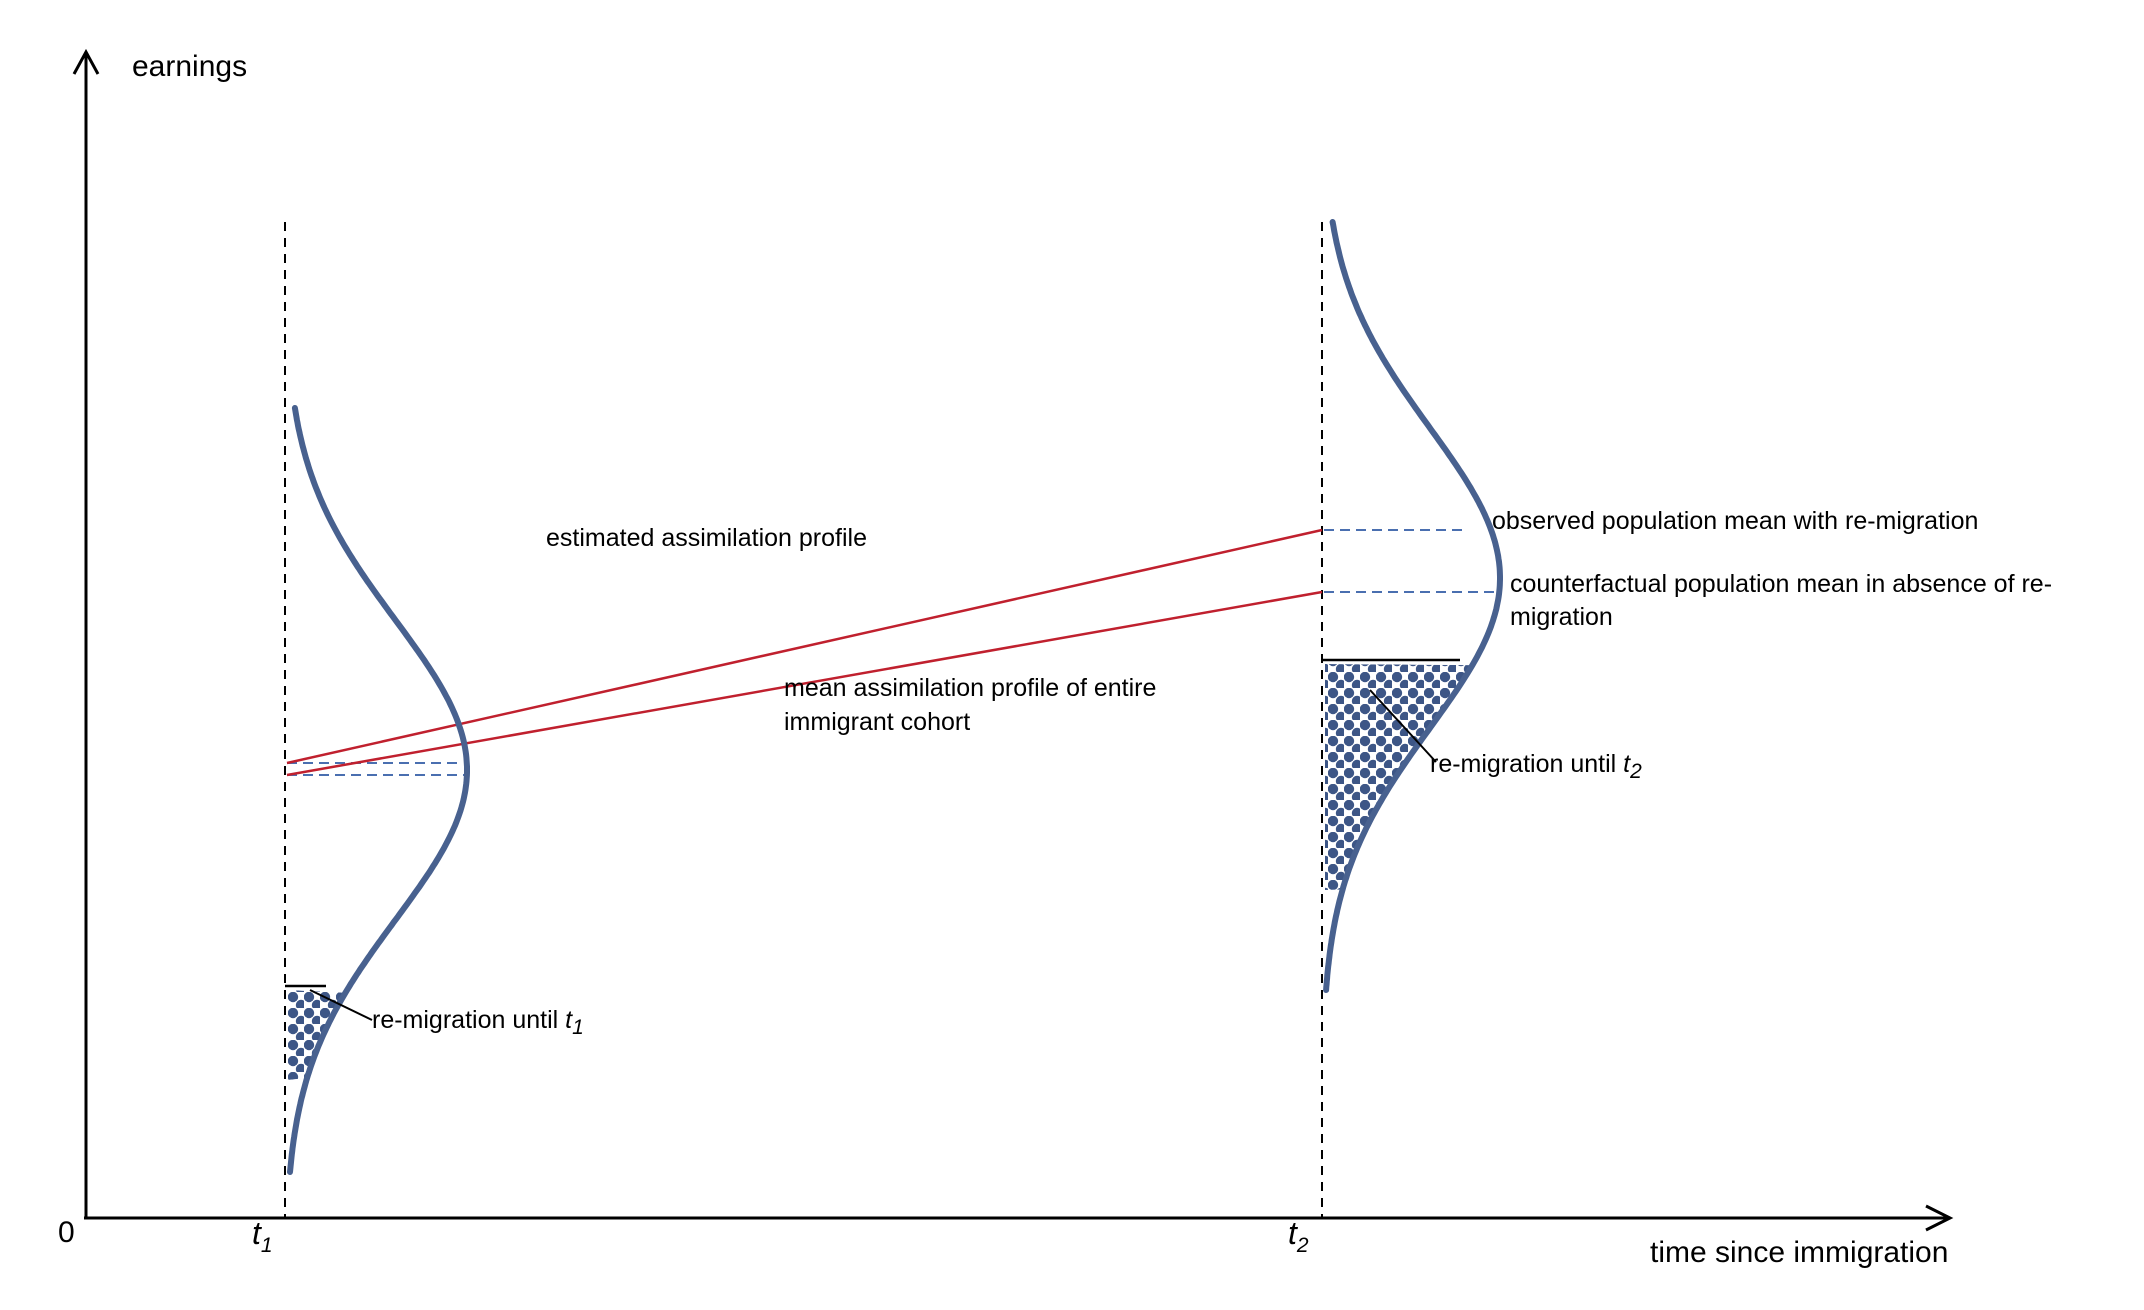  Describe the element at coordinates (1403, 726) in the screenshot. I see `leader-line-t2` at that location.